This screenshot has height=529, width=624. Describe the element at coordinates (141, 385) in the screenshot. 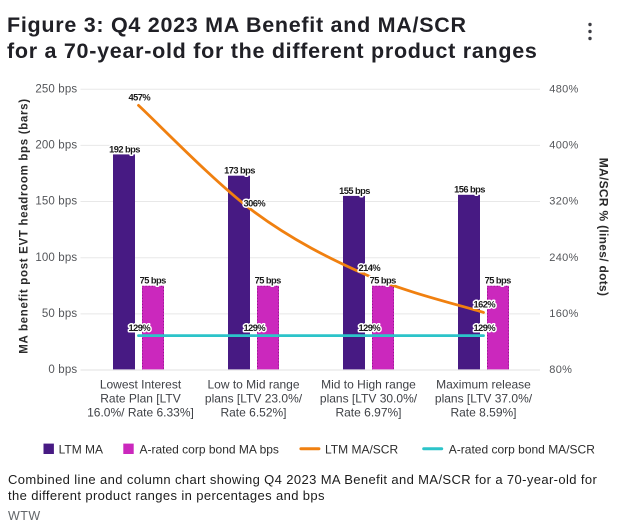

I see `svg-text: Lowest Interest` at that location.